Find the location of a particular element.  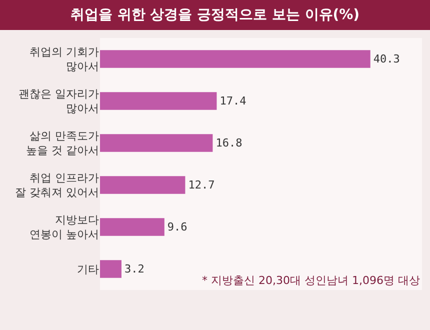

data-label: 3.2 is located at coordinates (134, 269).